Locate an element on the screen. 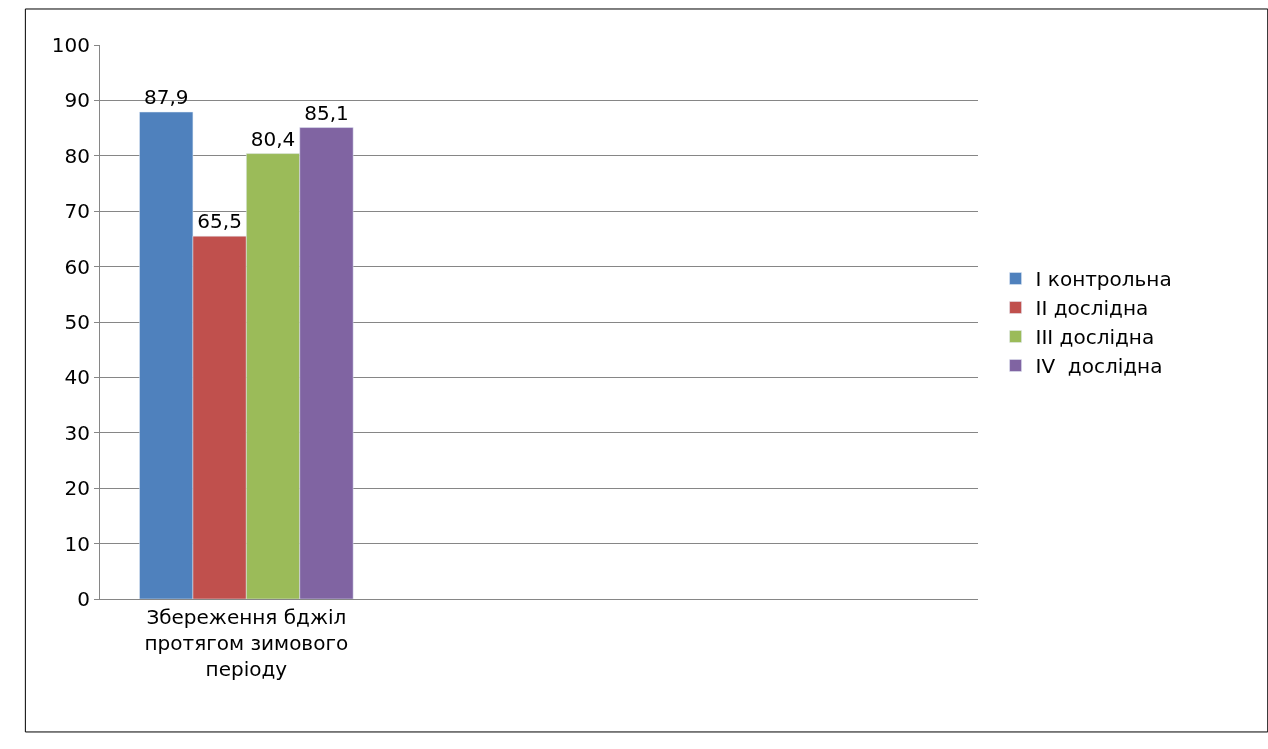 Image resolution: width=1268 pixels, height=749 pixels. legend-label: II дослідна is located at coordinates (1092, 308).